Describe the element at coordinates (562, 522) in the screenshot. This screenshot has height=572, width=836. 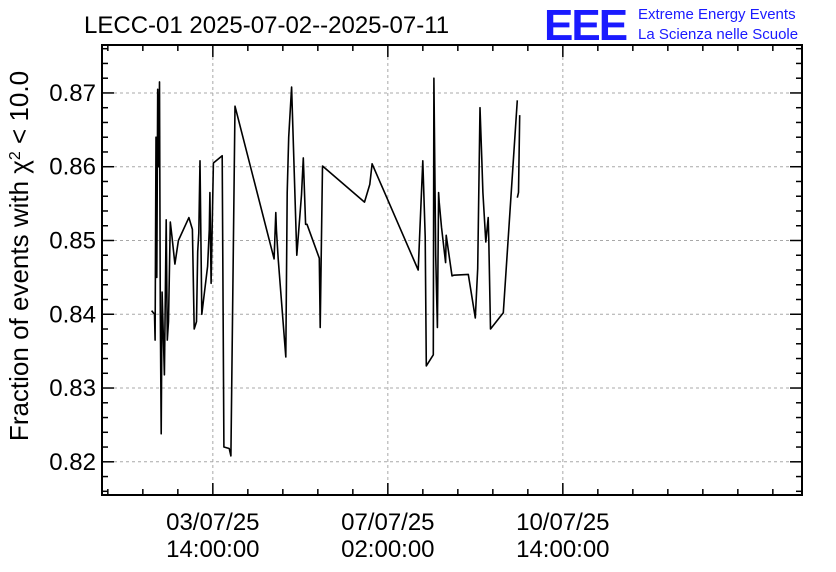
I see `x-tick-label-date: 10/07/25` at that location.